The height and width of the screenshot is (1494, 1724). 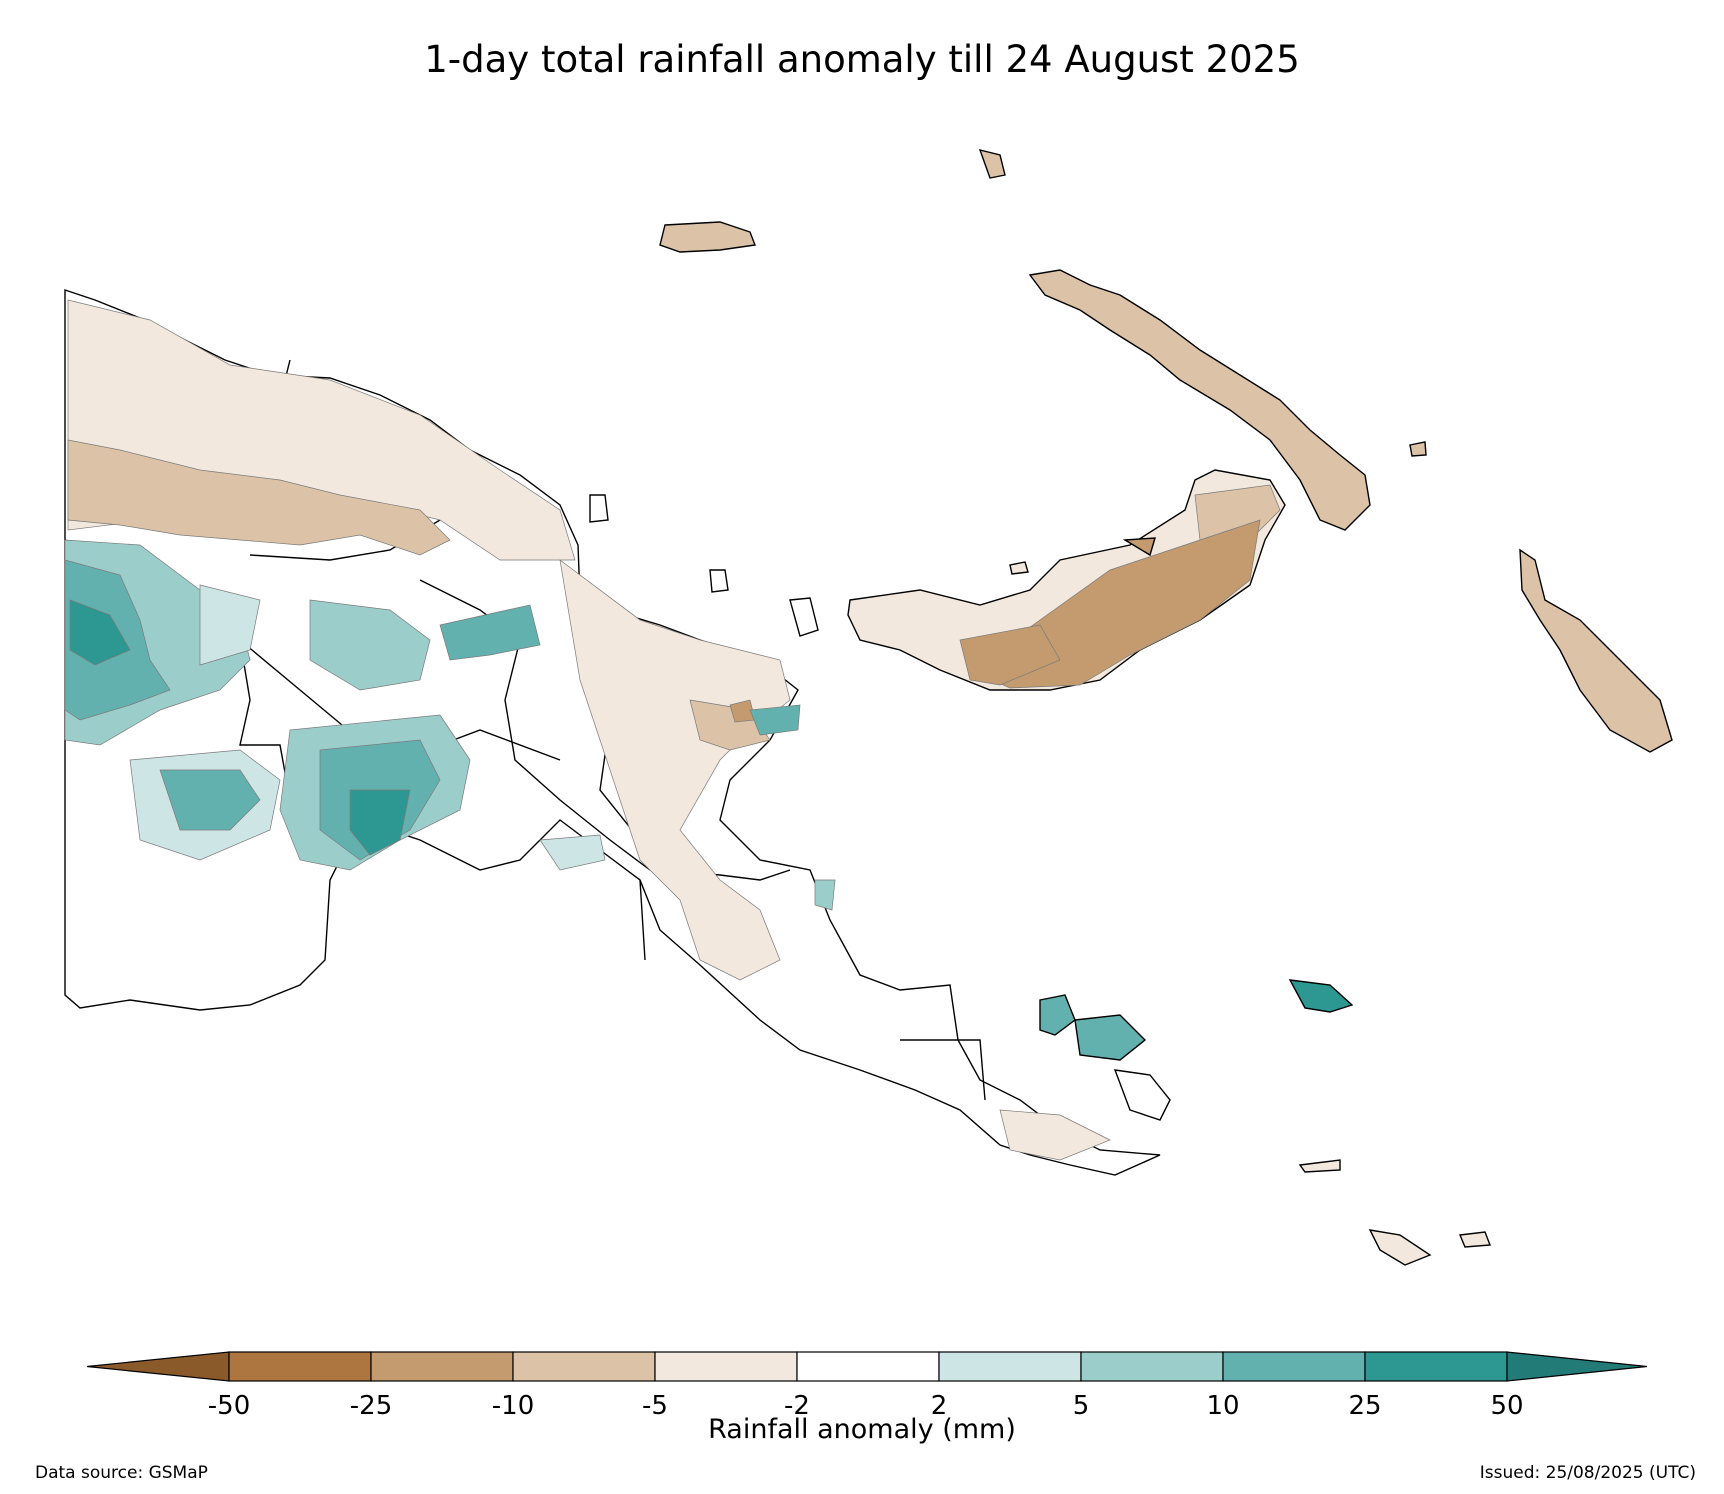 I want to click on colorbar-tick-label: 50, so click(x=1506, y=1406).